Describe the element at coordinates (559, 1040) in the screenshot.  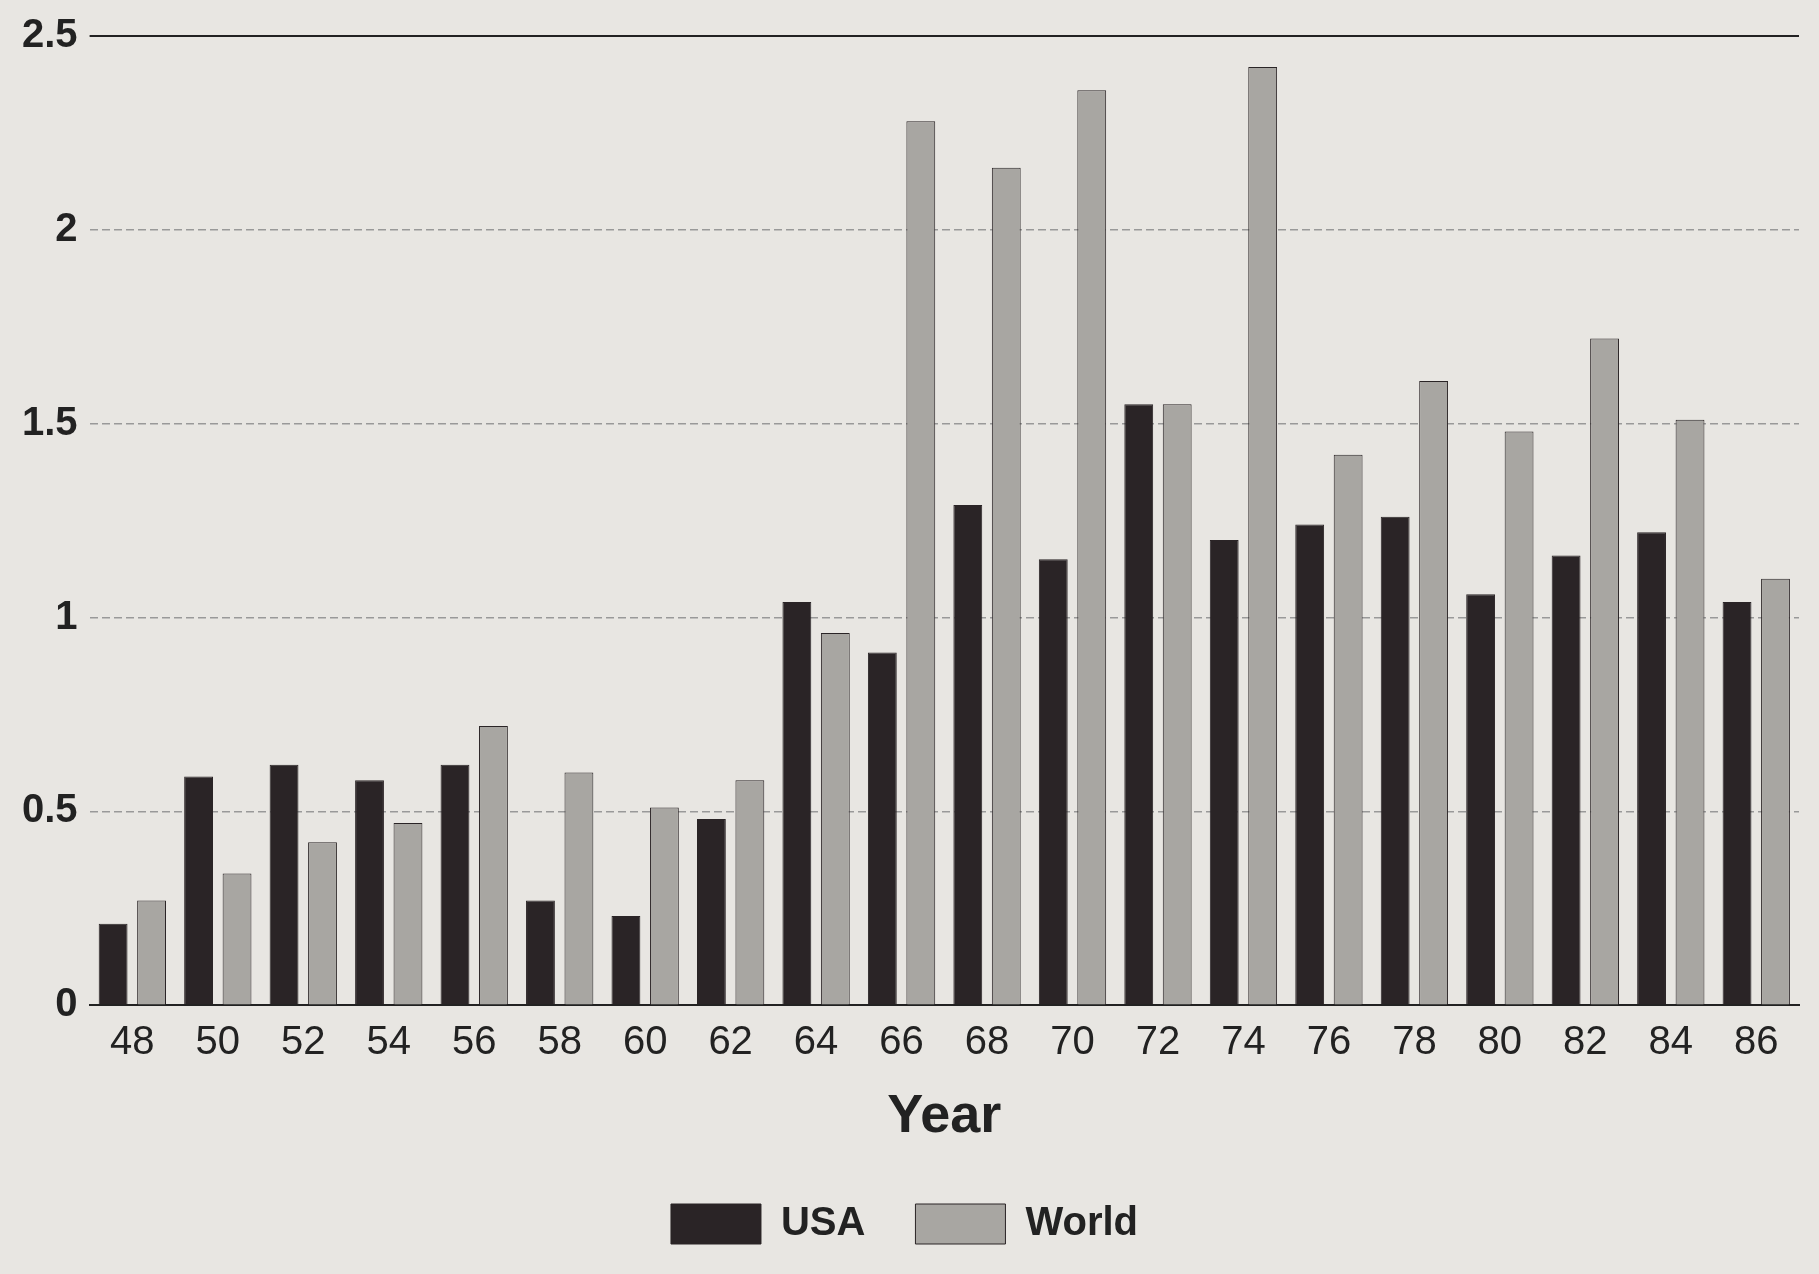
I see `x-tick-label: 58` at that location.